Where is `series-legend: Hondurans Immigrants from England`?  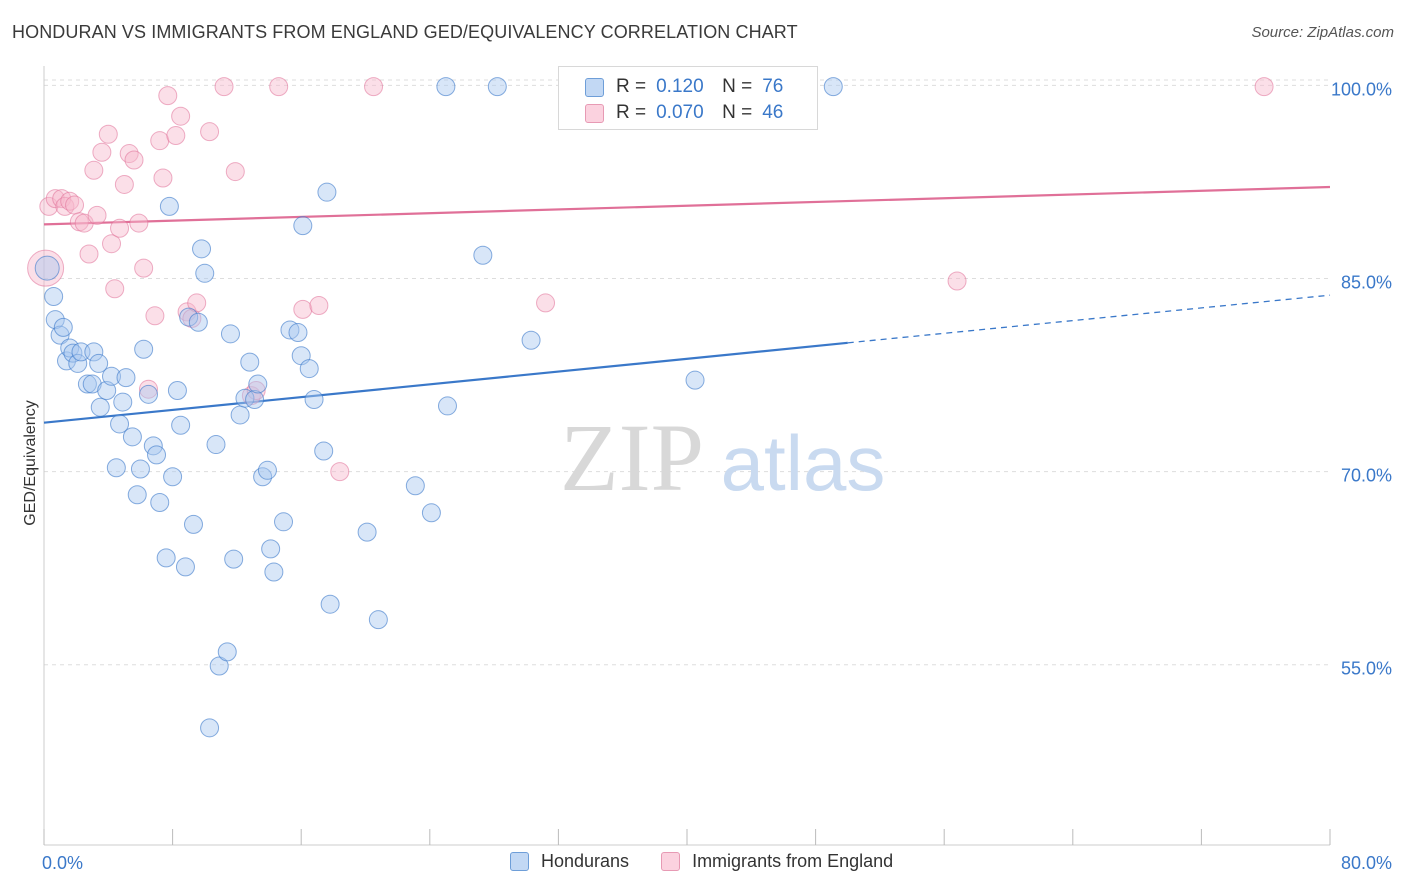
series-legend: Hondurans Immigrants from England is located at coordinates (701, 861).